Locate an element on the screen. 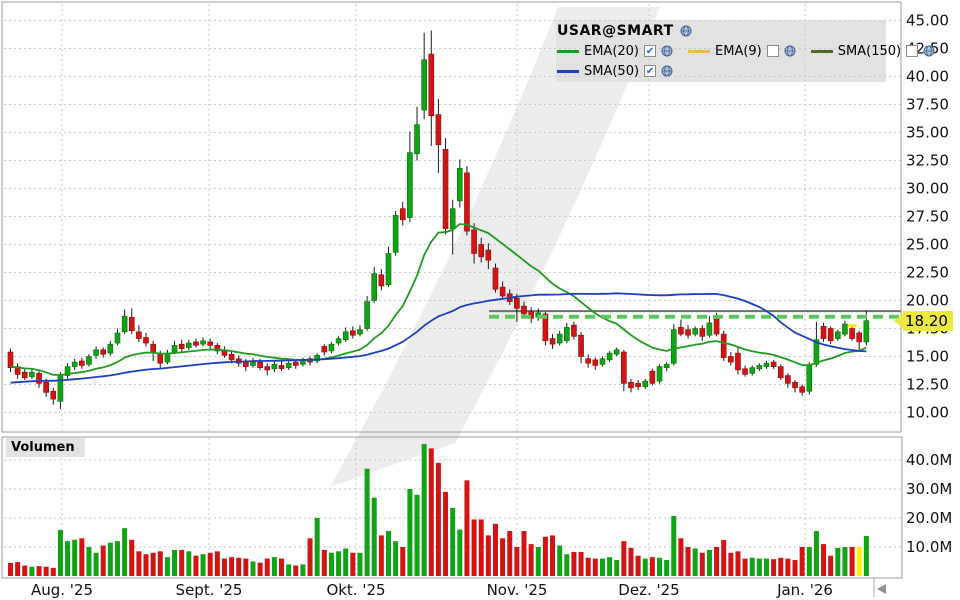 The image size is (960, 600). svg-text: 20.0M is located at coordinates (929, 518).